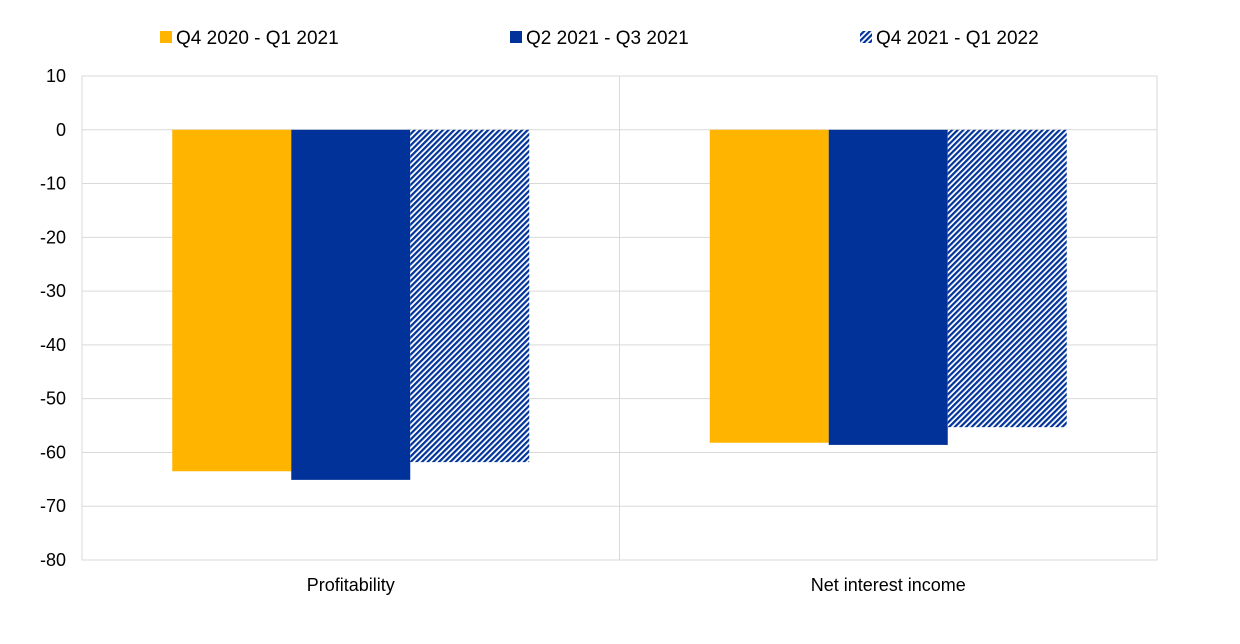 Image resolution: width=1240 pixels, height=644 pixels. What do you see at coordinates (53, 399) in the screenshot?
I see `y-tick-label: -50` at bounding box center [53, 399].